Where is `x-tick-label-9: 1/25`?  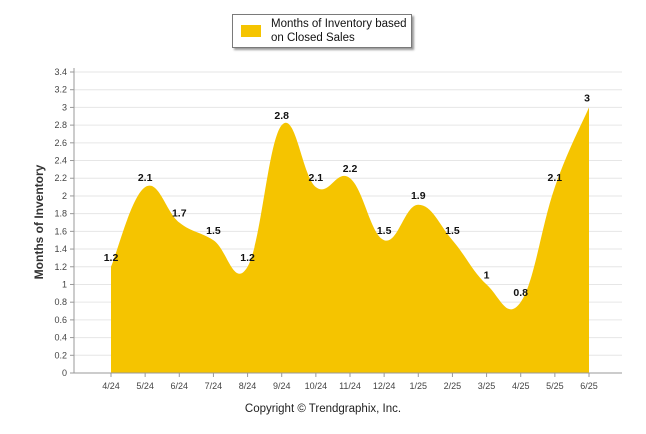 x-tick-label-9: 1/25 is located at coordinates (419, 386).